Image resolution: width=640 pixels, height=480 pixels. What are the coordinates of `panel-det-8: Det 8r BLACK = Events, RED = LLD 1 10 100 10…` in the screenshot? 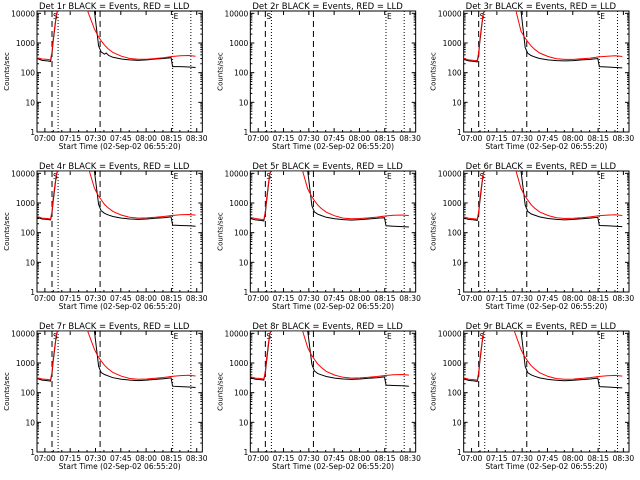 It's located at (318, 396).